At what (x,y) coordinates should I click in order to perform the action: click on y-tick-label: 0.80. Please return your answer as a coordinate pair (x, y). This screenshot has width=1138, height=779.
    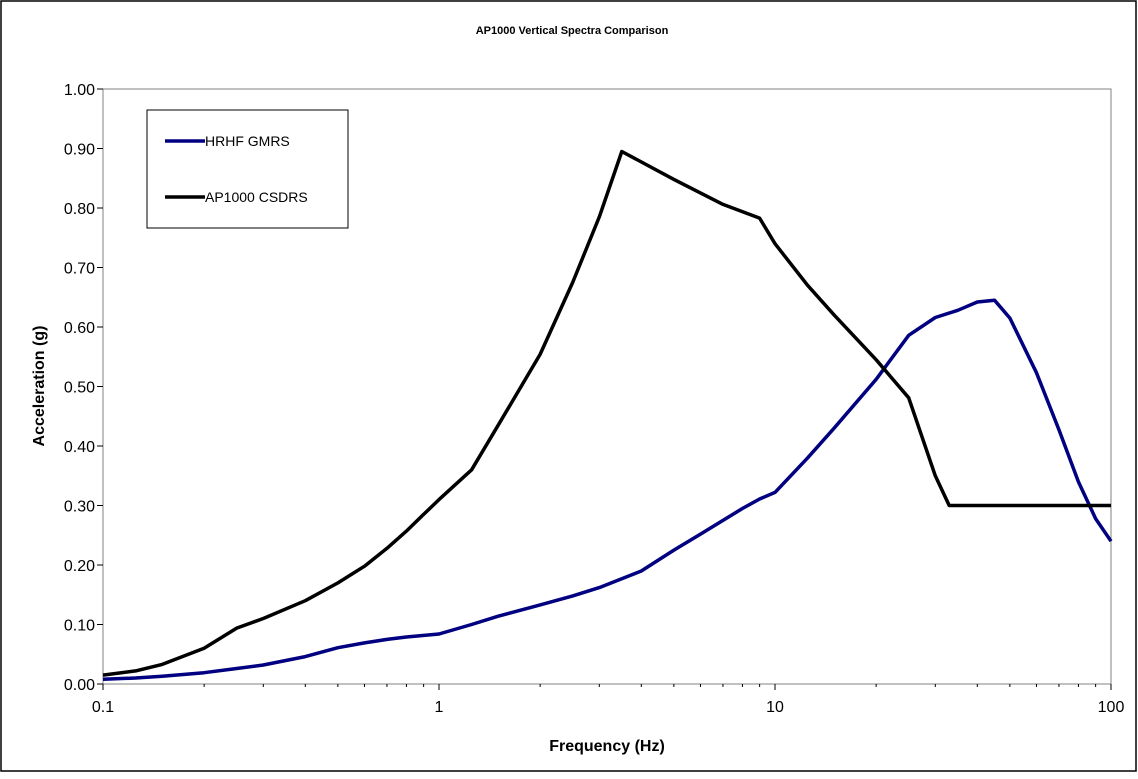
    Looking at the image, I should click on (79, 209).